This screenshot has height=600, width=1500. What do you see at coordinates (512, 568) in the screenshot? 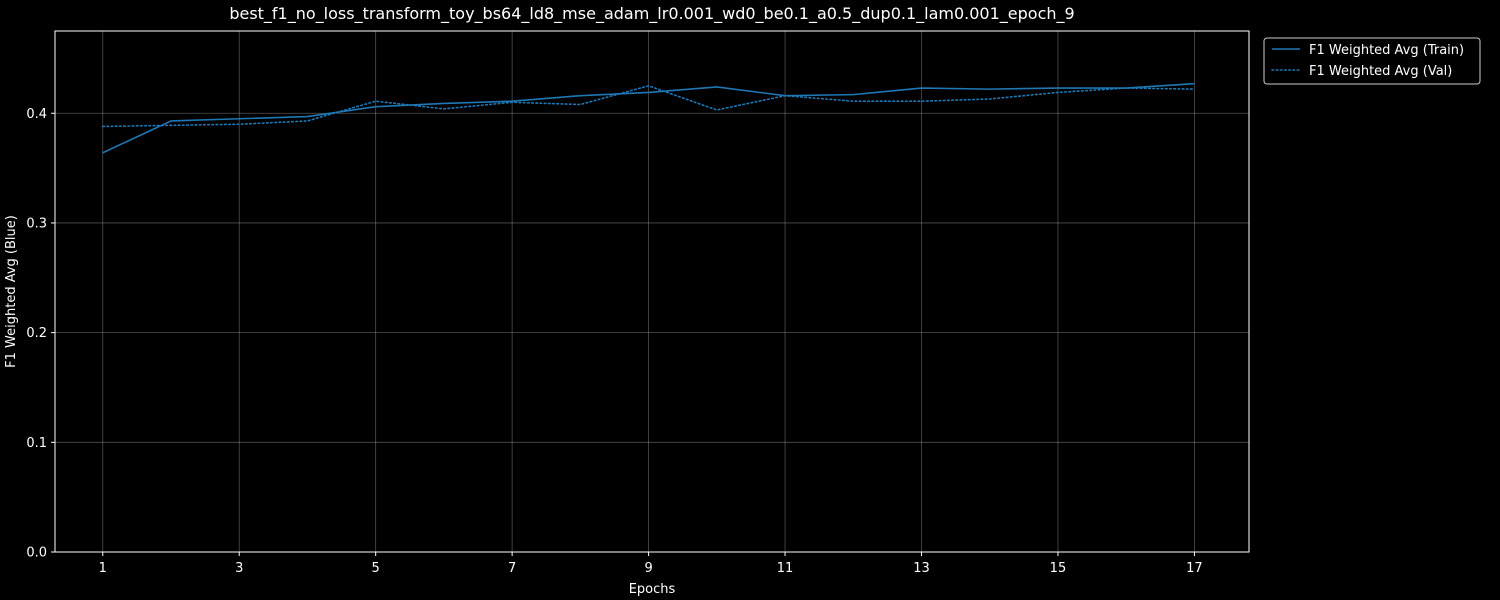
I see `x-tick-label: 7` at bounding box center [512, 568].